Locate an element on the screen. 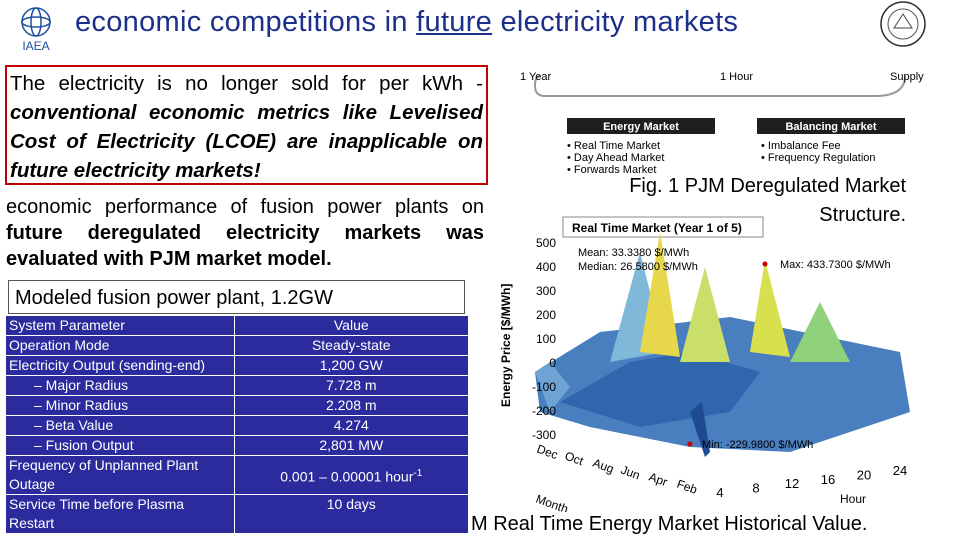 The width and height of the screenshot is (960, 540). table-cell: Electricity Output (sending-end) is located at coordinates (120, 365).